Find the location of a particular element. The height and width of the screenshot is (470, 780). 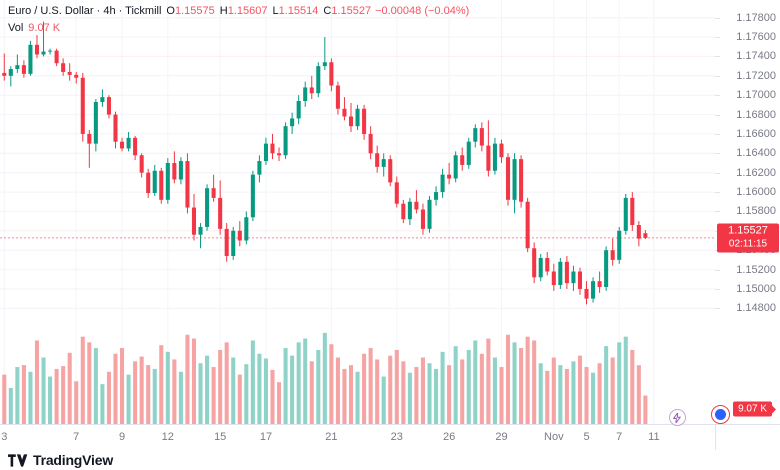

time-tick-label: 12 is located at coordinates (167, 437).